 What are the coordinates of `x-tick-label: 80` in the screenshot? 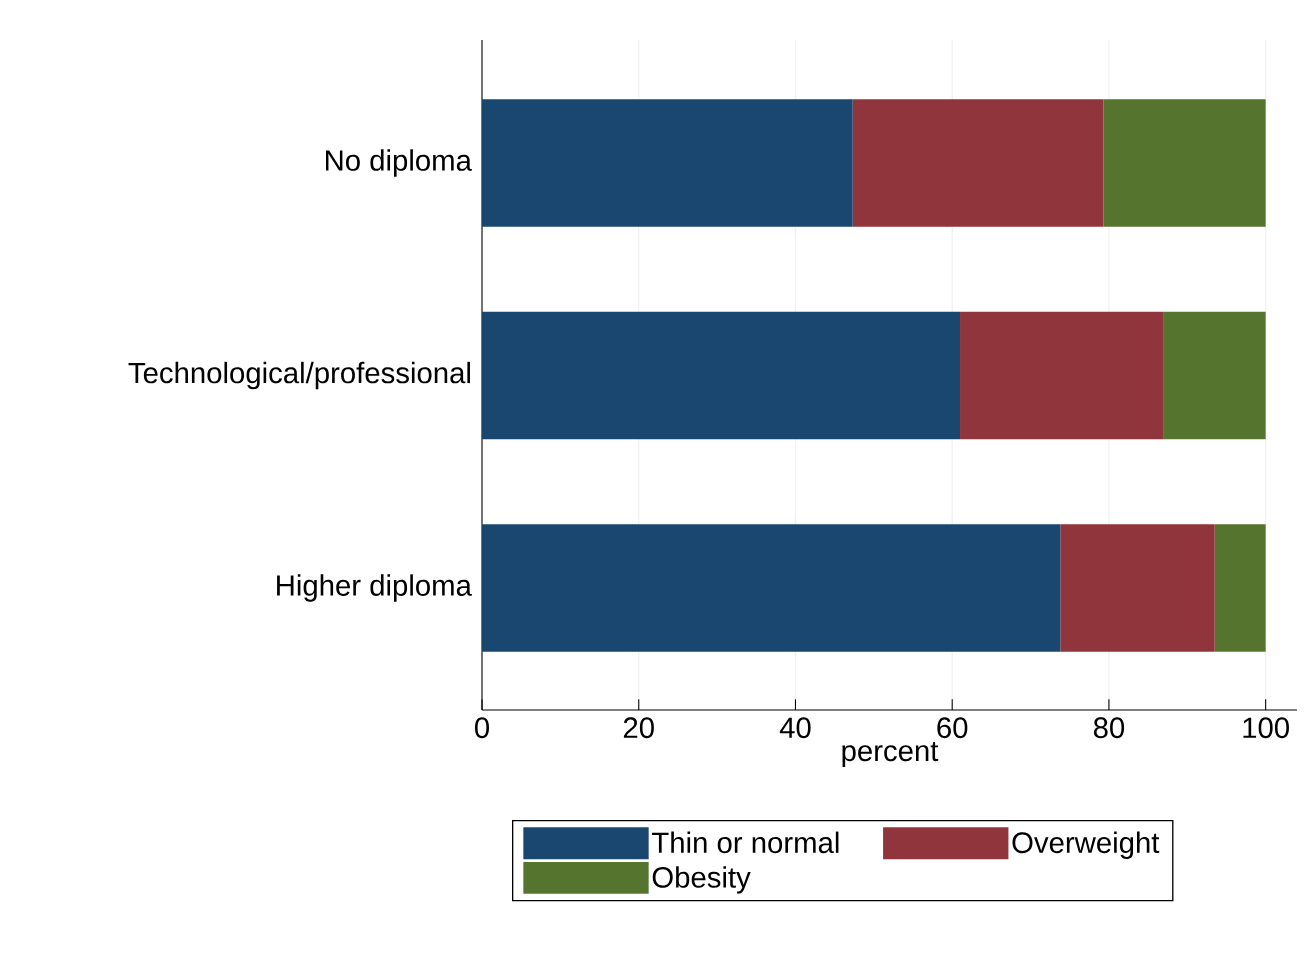 It's located at (1109, 728).